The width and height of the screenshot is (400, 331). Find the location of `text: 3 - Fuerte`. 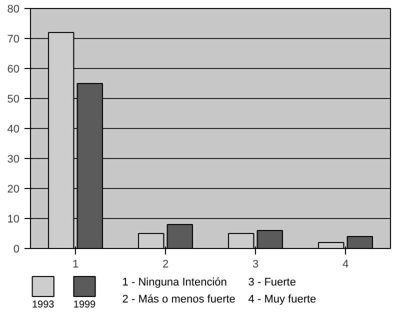

text: 3 - Fuerte is located at coordinates (272, 282).